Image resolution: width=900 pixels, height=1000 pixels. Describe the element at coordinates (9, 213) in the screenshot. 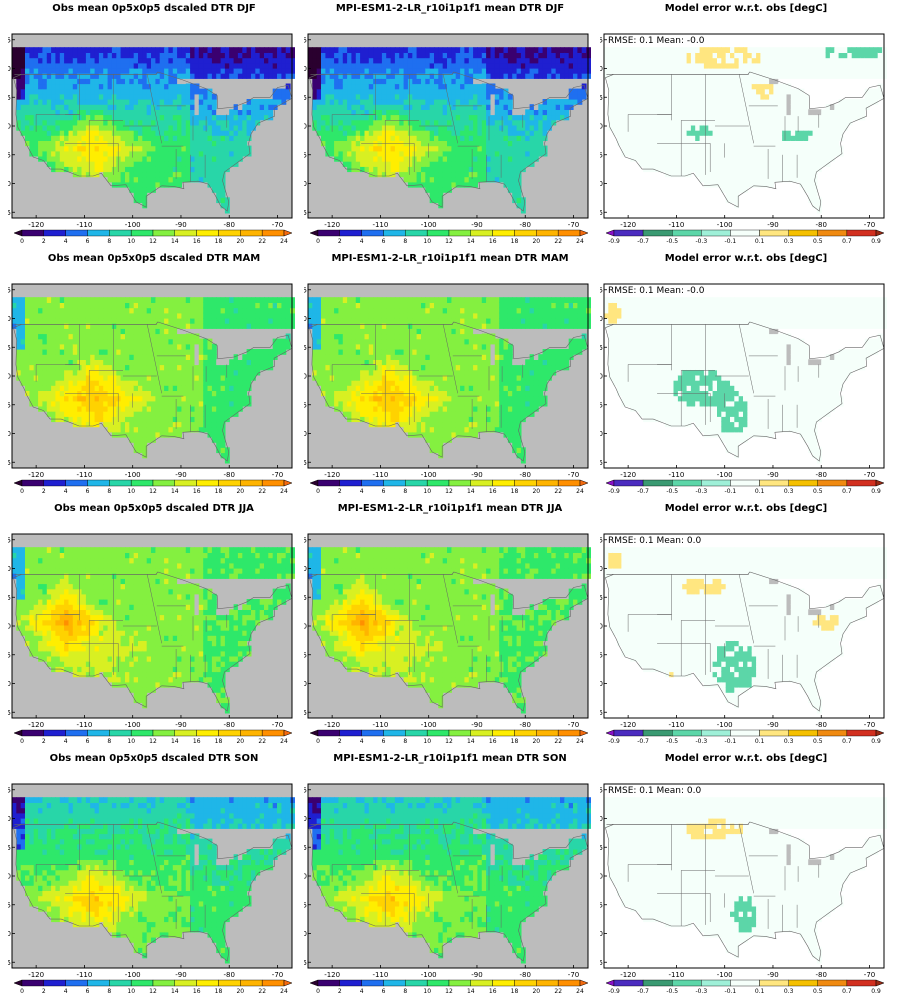

I see `lat-tick-label: 25` at that location.